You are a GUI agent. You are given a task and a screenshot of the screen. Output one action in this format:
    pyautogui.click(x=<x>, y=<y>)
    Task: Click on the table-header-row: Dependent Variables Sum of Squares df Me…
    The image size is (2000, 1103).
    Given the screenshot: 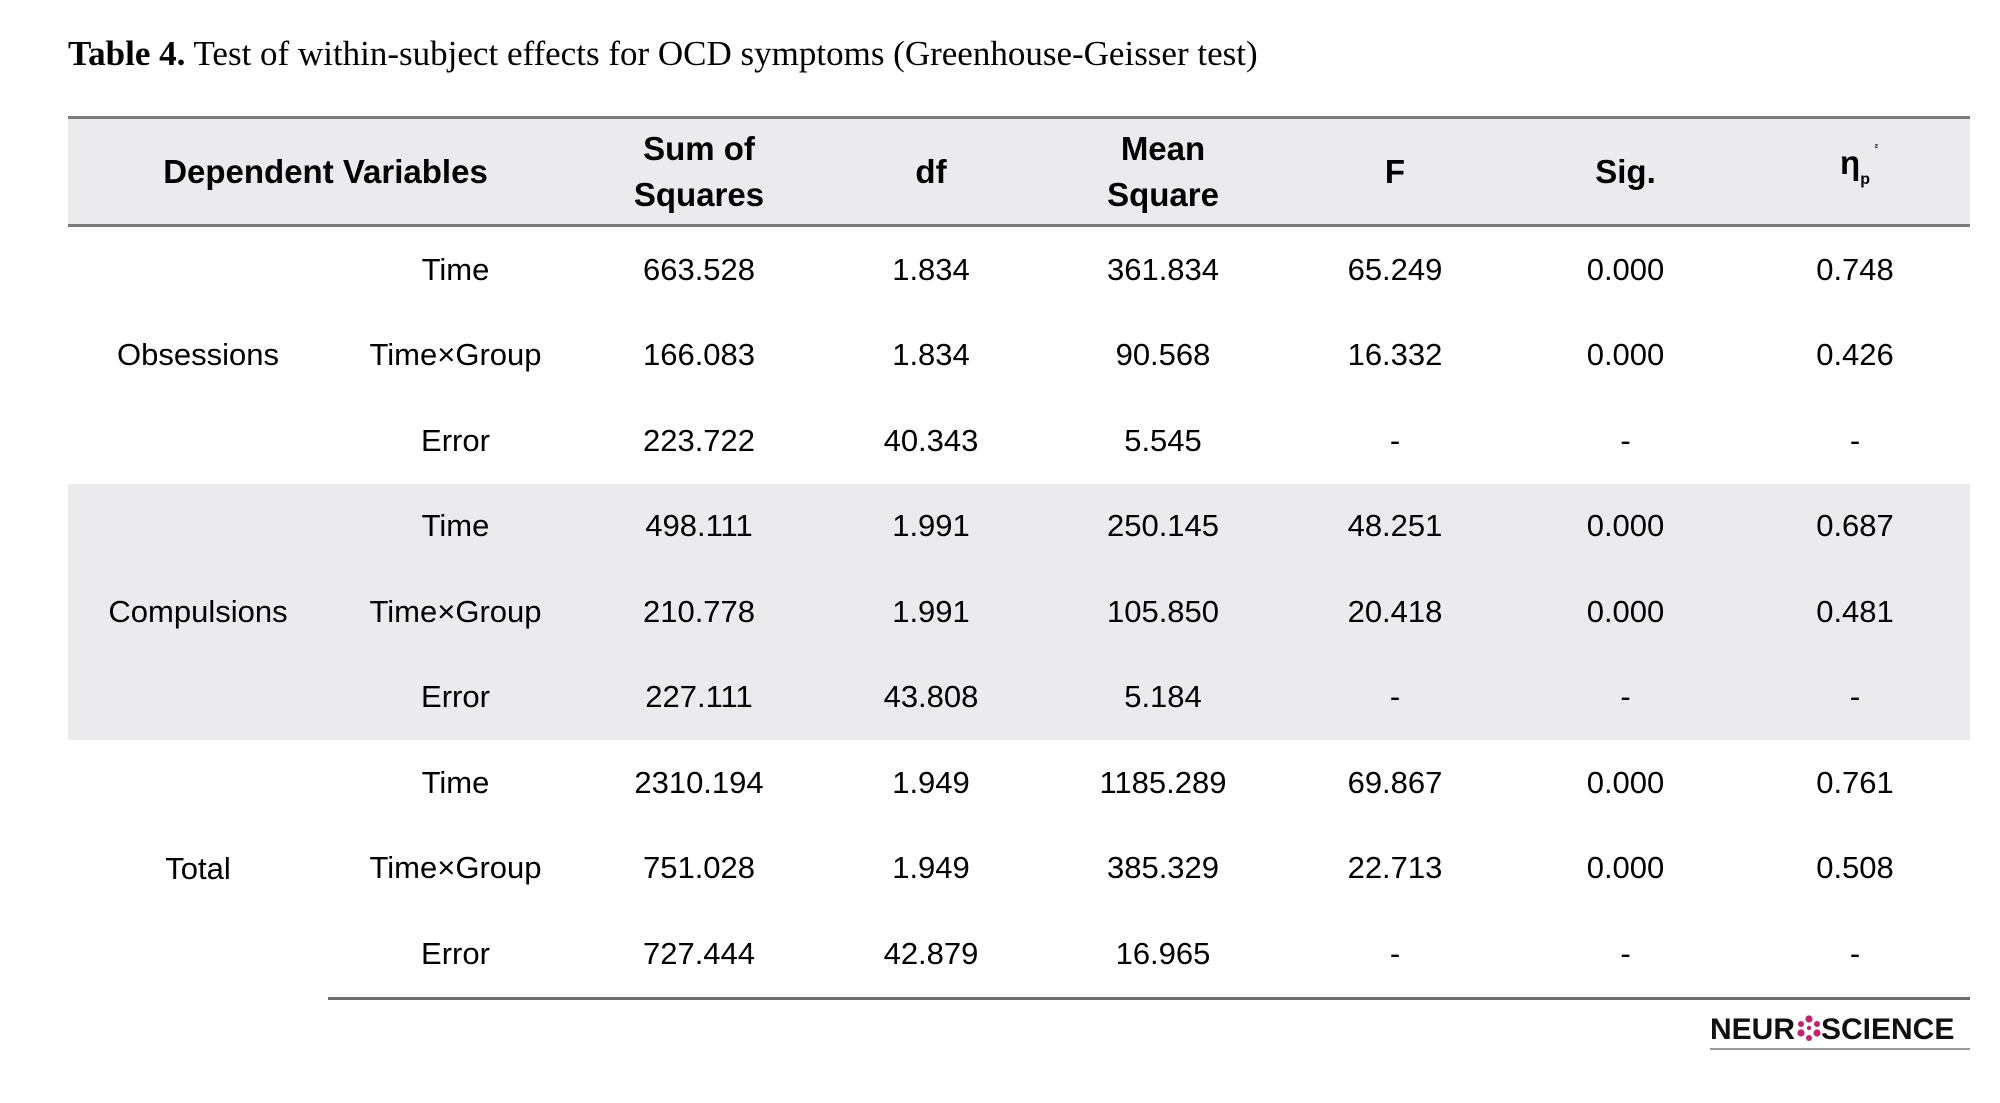 What is the action you would take?
    pyautogui.click(x=1019, y=171)
    